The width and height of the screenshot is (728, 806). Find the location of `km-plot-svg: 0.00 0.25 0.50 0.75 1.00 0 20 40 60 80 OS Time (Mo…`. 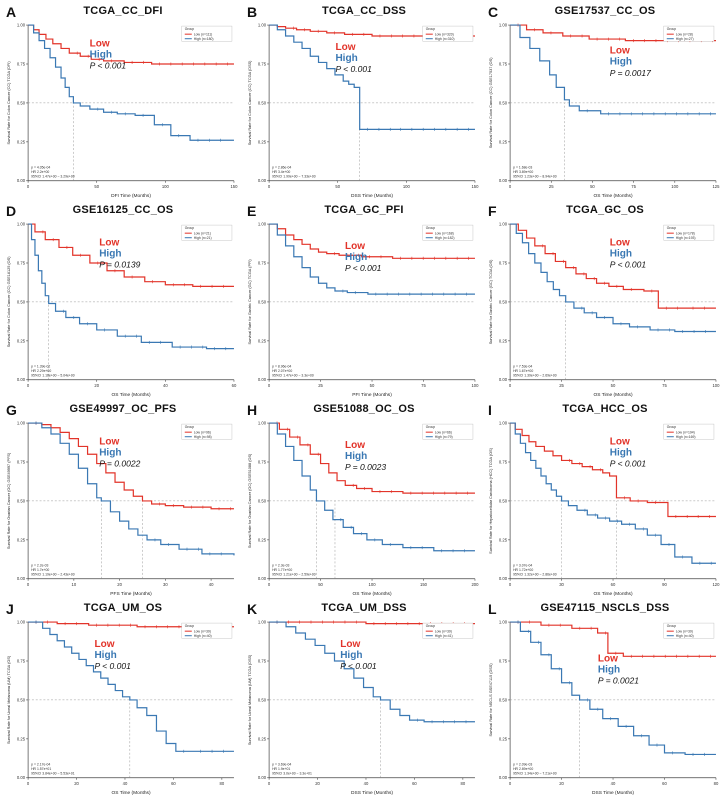

km-plot-svg: 0.00 0.25 0.50 0.75 1.00 0 20 40 60 80 OS Time (Mo… is located at coordinates (120, 707).